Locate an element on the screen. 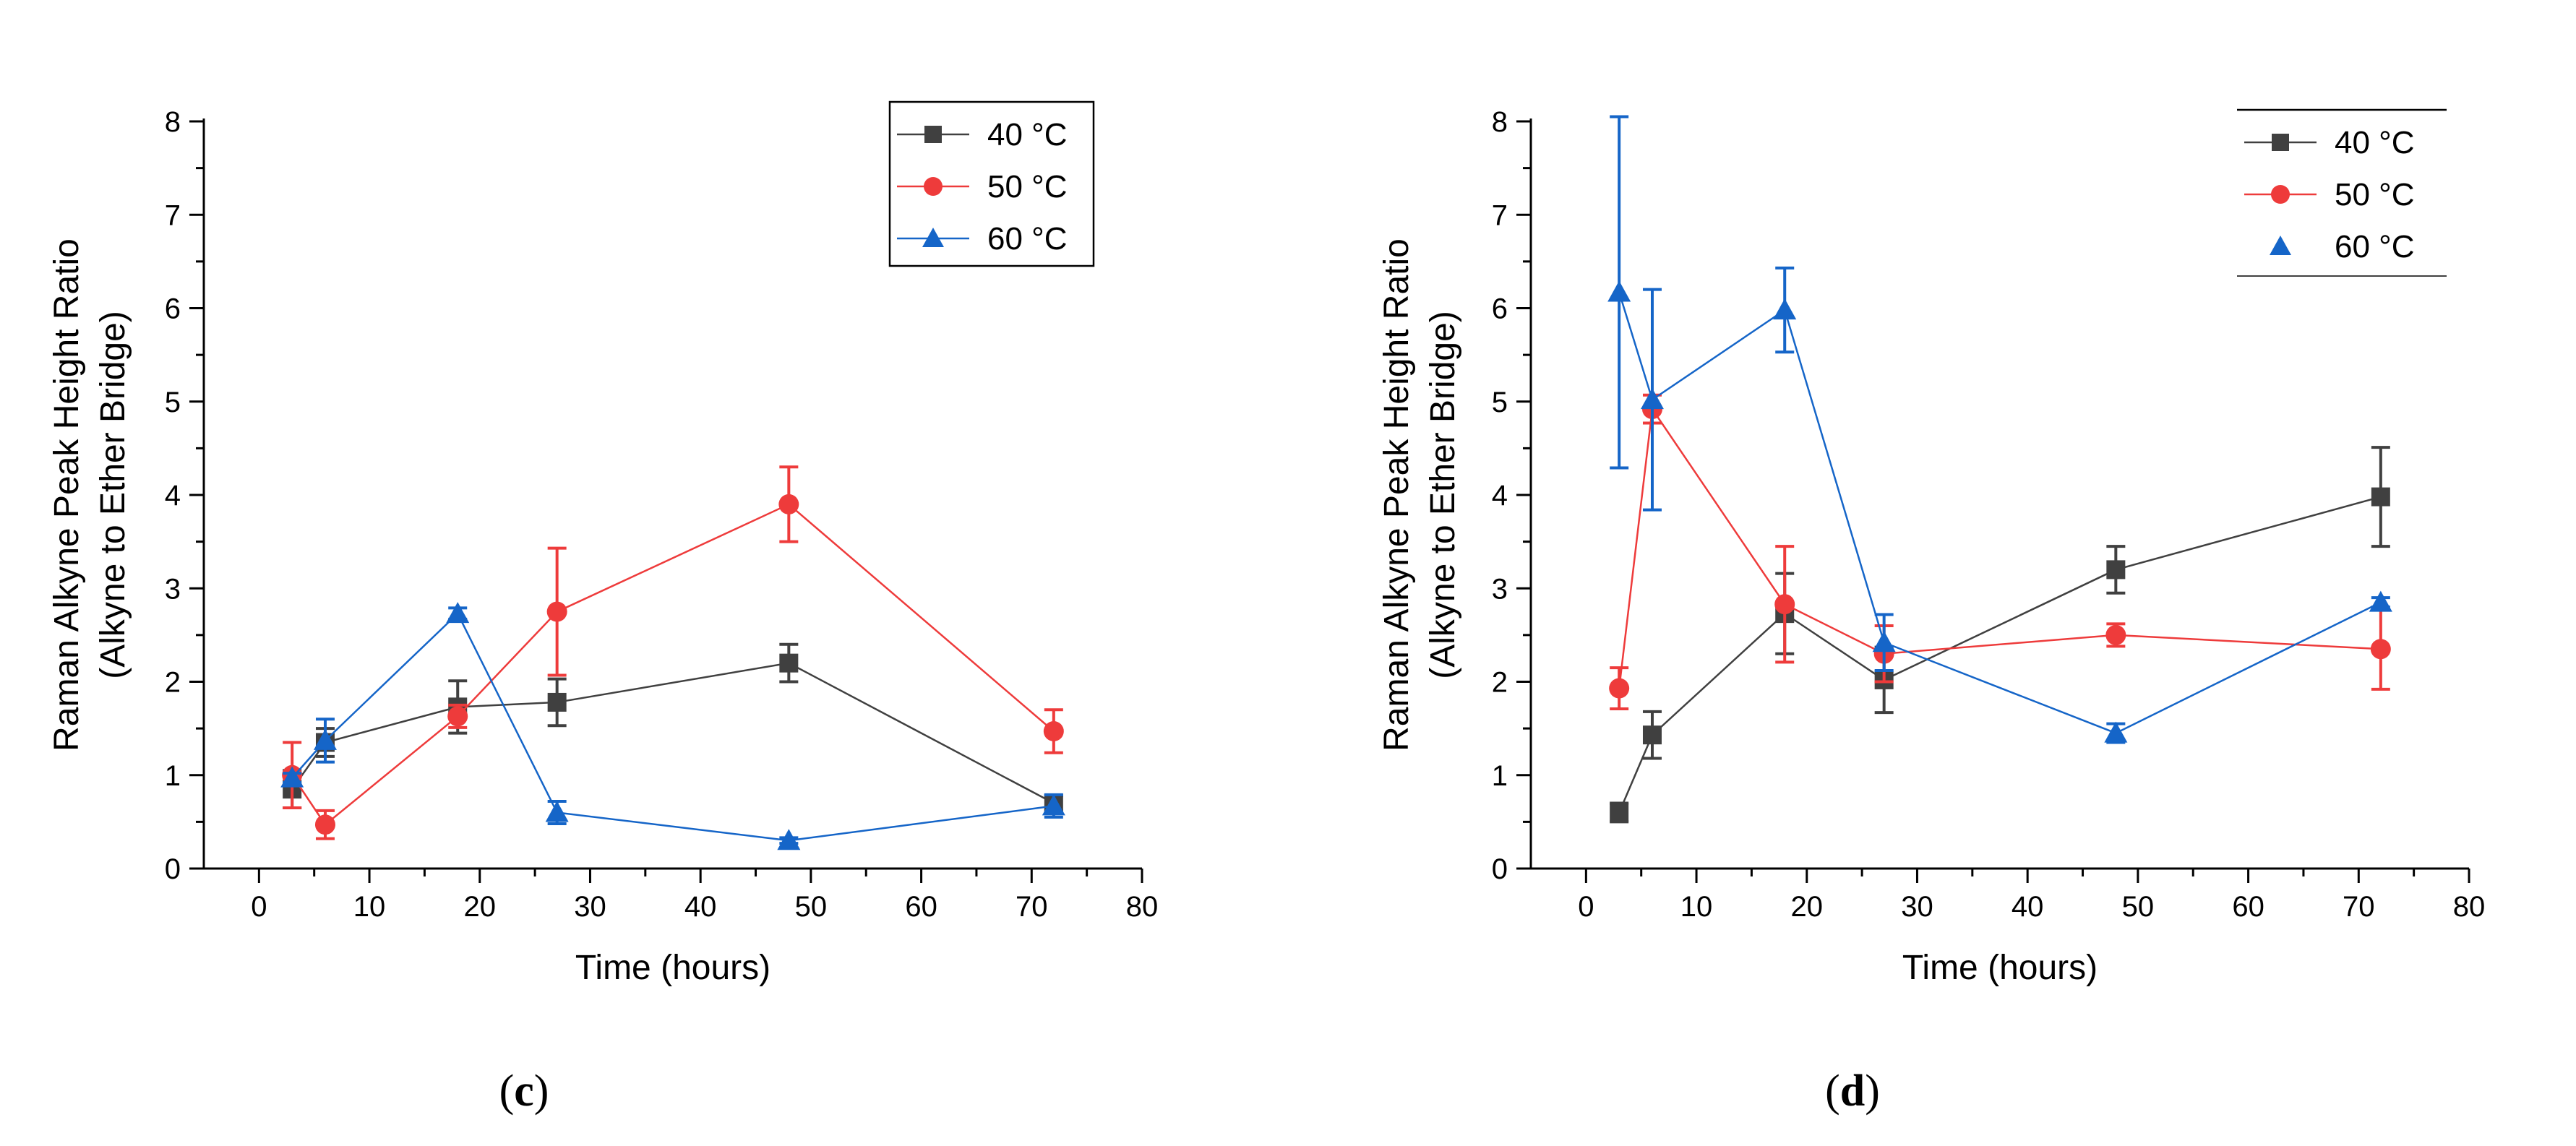  panel-label: (c) is located at coordinates (524, 1091).